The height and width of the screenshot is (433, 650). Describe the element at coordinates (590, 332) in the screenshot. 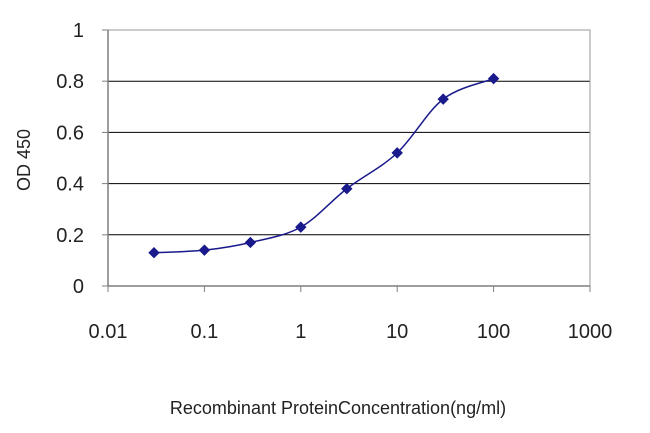

I see `x-tick-label-5: 1000` at that location.